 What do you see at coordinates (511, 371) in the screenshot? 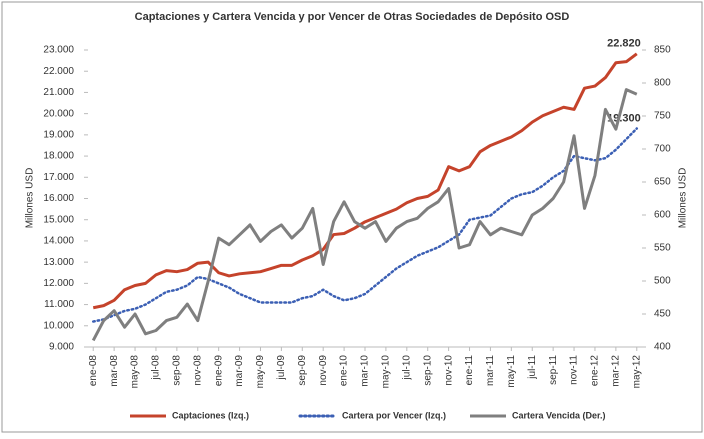
I see `x-tick-label: may-11` at bounding box center [511, 371].